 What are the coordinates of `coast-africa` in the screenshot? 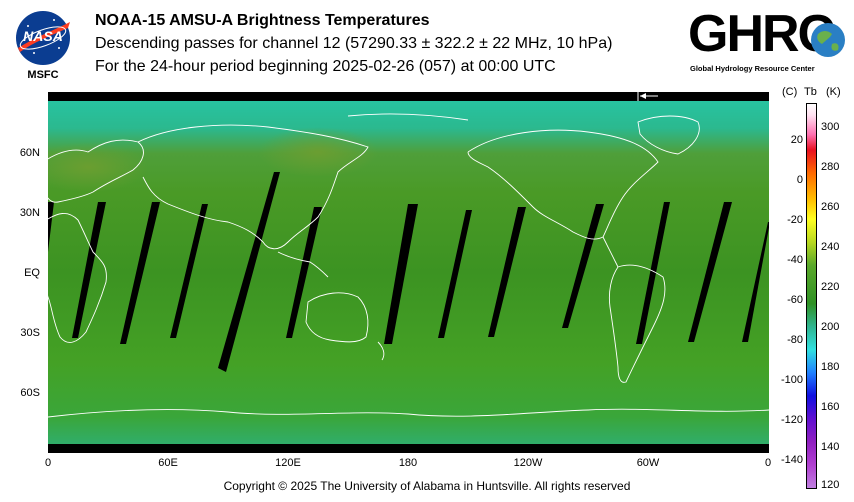 It's located at (77, 278).